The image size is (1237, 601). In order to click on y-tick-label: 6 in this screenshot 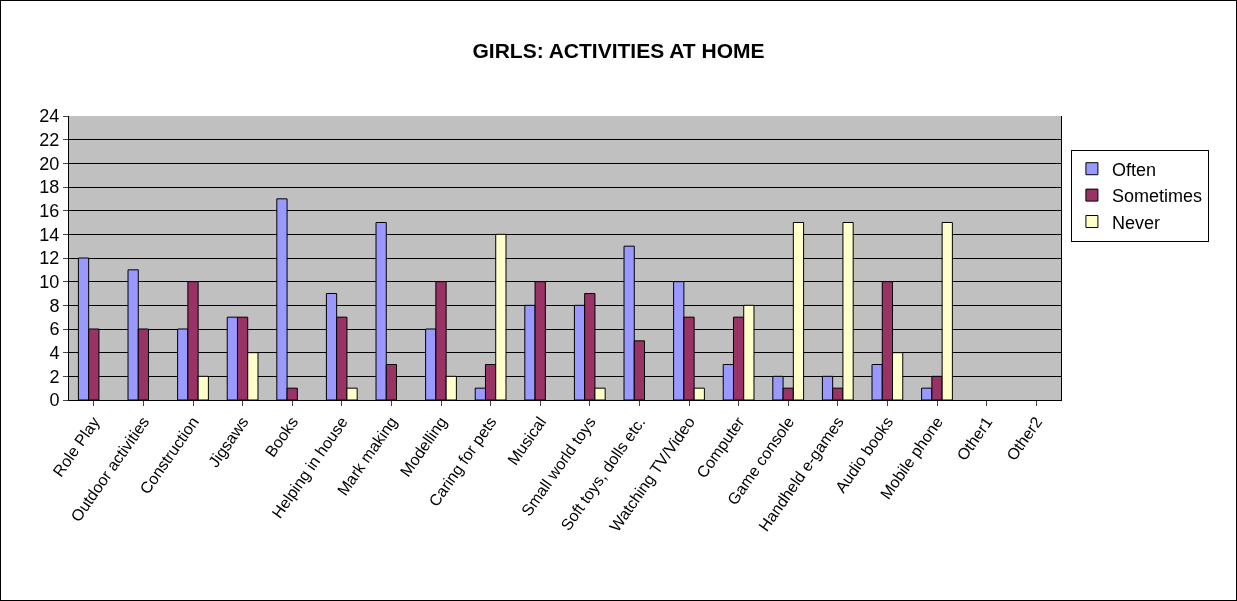, I will do `click(54, 329)`.